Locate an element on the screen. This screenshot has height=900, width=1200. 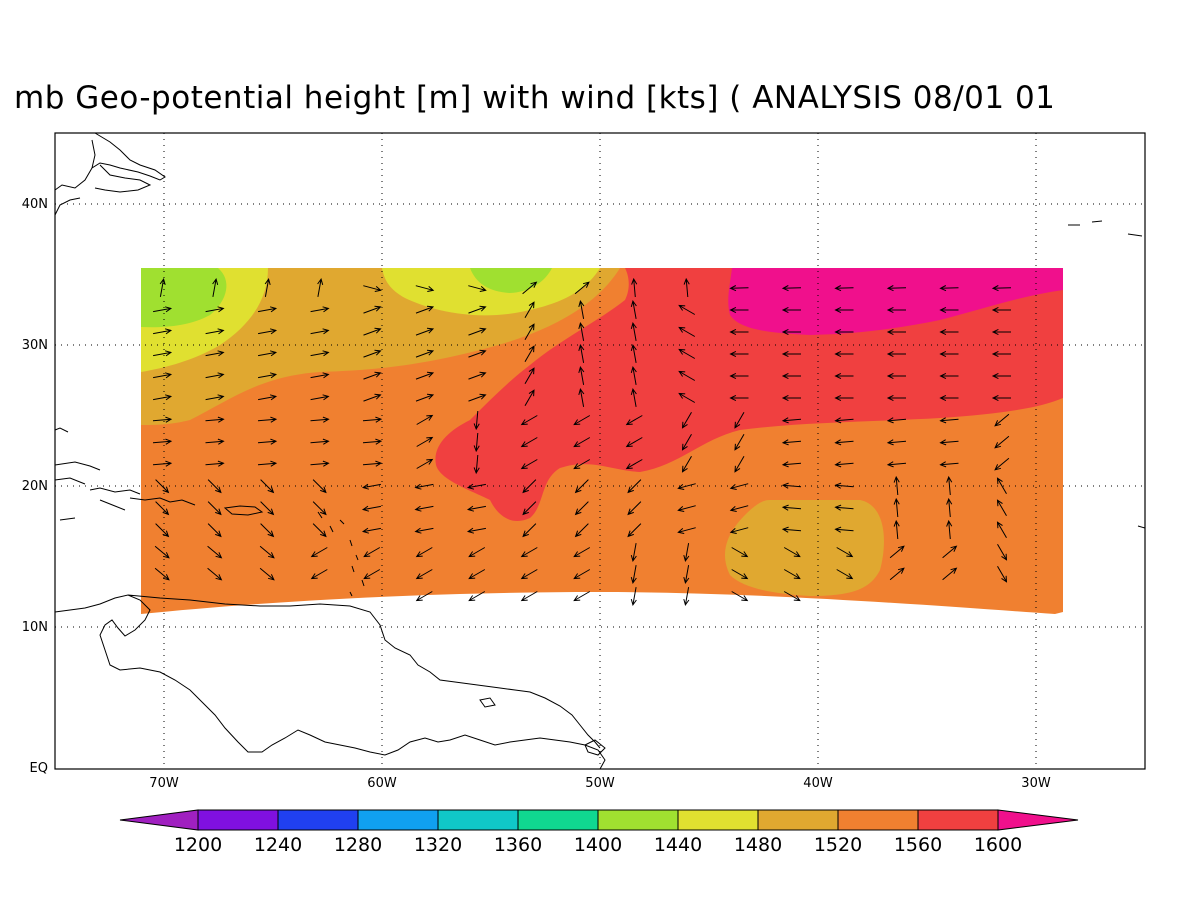
colorbar-label: 1280 is located at coordinates (358, 845).